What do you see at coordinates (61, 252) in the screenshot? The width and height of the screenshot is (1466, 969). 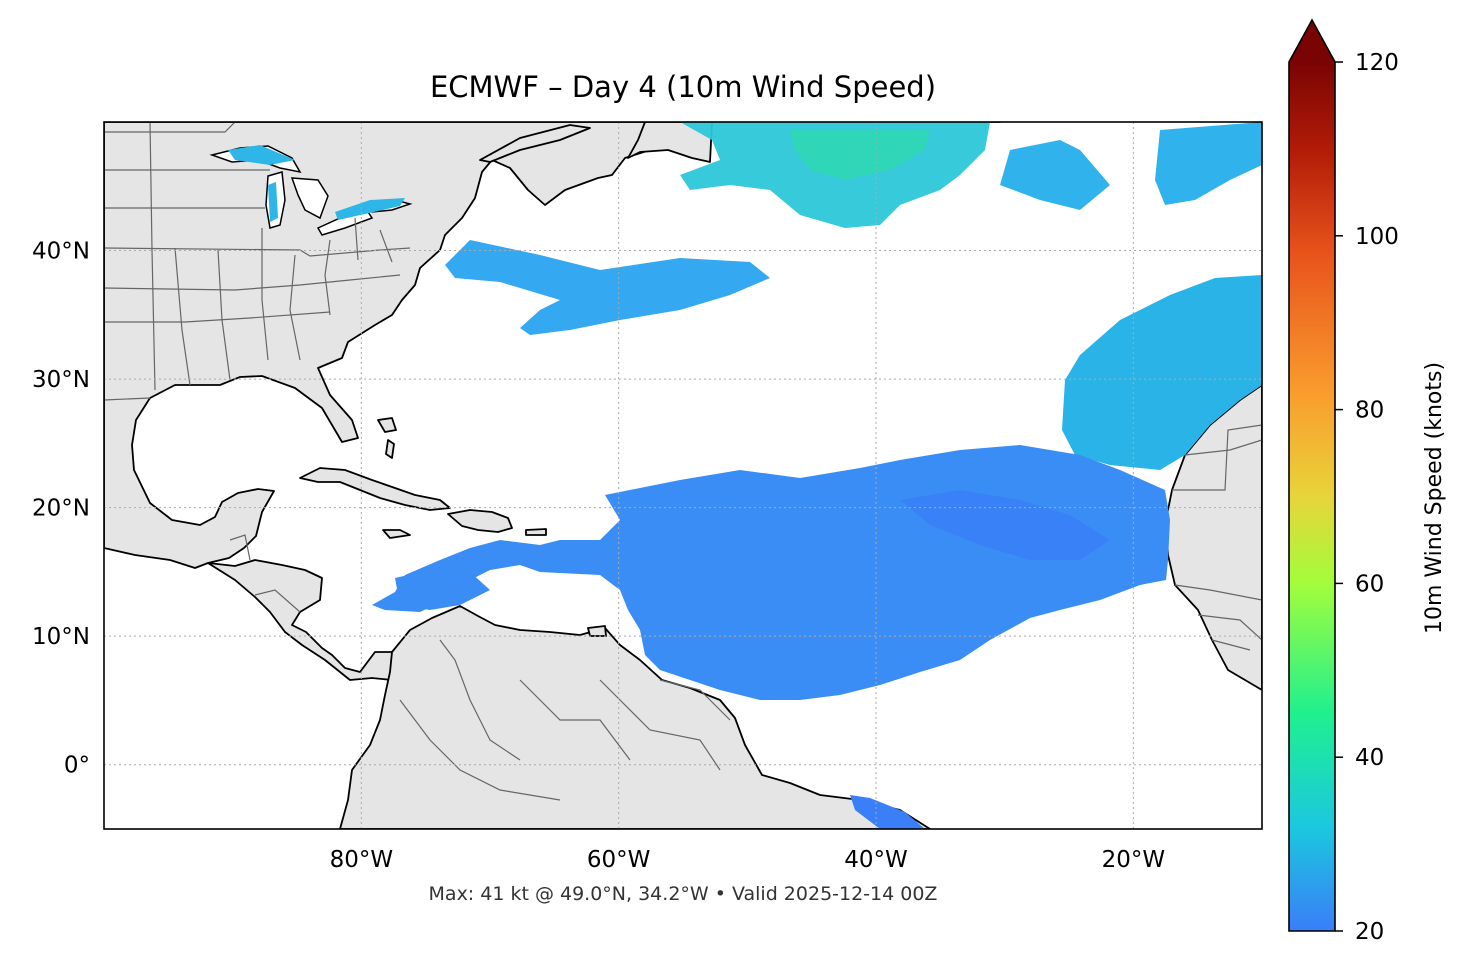 I see `latitude-tick-label: 40°N` at bounding box center [61, 252].